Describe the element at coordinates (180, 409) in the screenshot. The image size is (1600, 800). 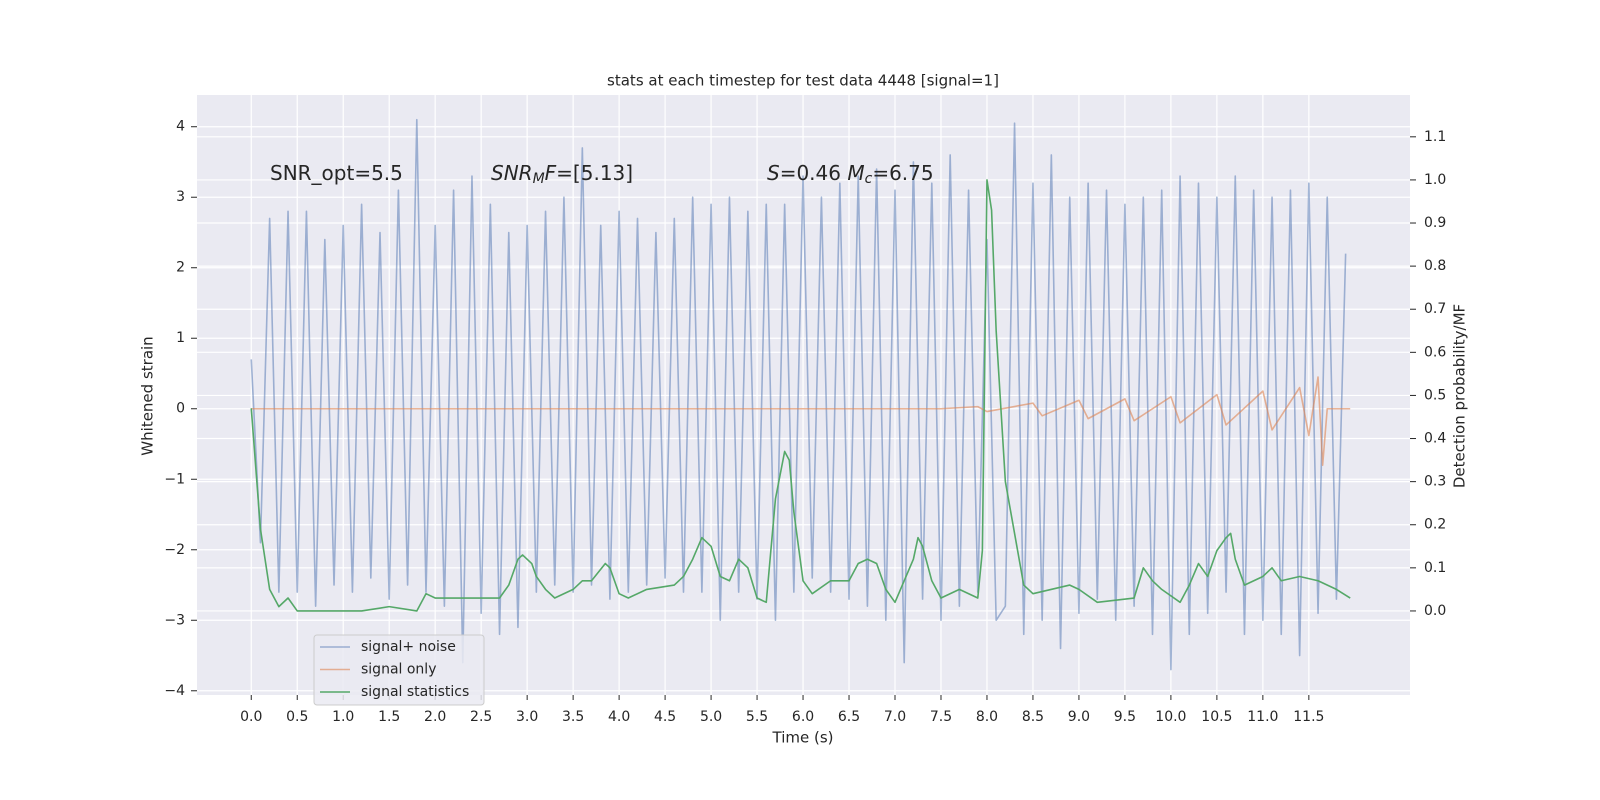
I see `y-tick-label: 0` at that location.